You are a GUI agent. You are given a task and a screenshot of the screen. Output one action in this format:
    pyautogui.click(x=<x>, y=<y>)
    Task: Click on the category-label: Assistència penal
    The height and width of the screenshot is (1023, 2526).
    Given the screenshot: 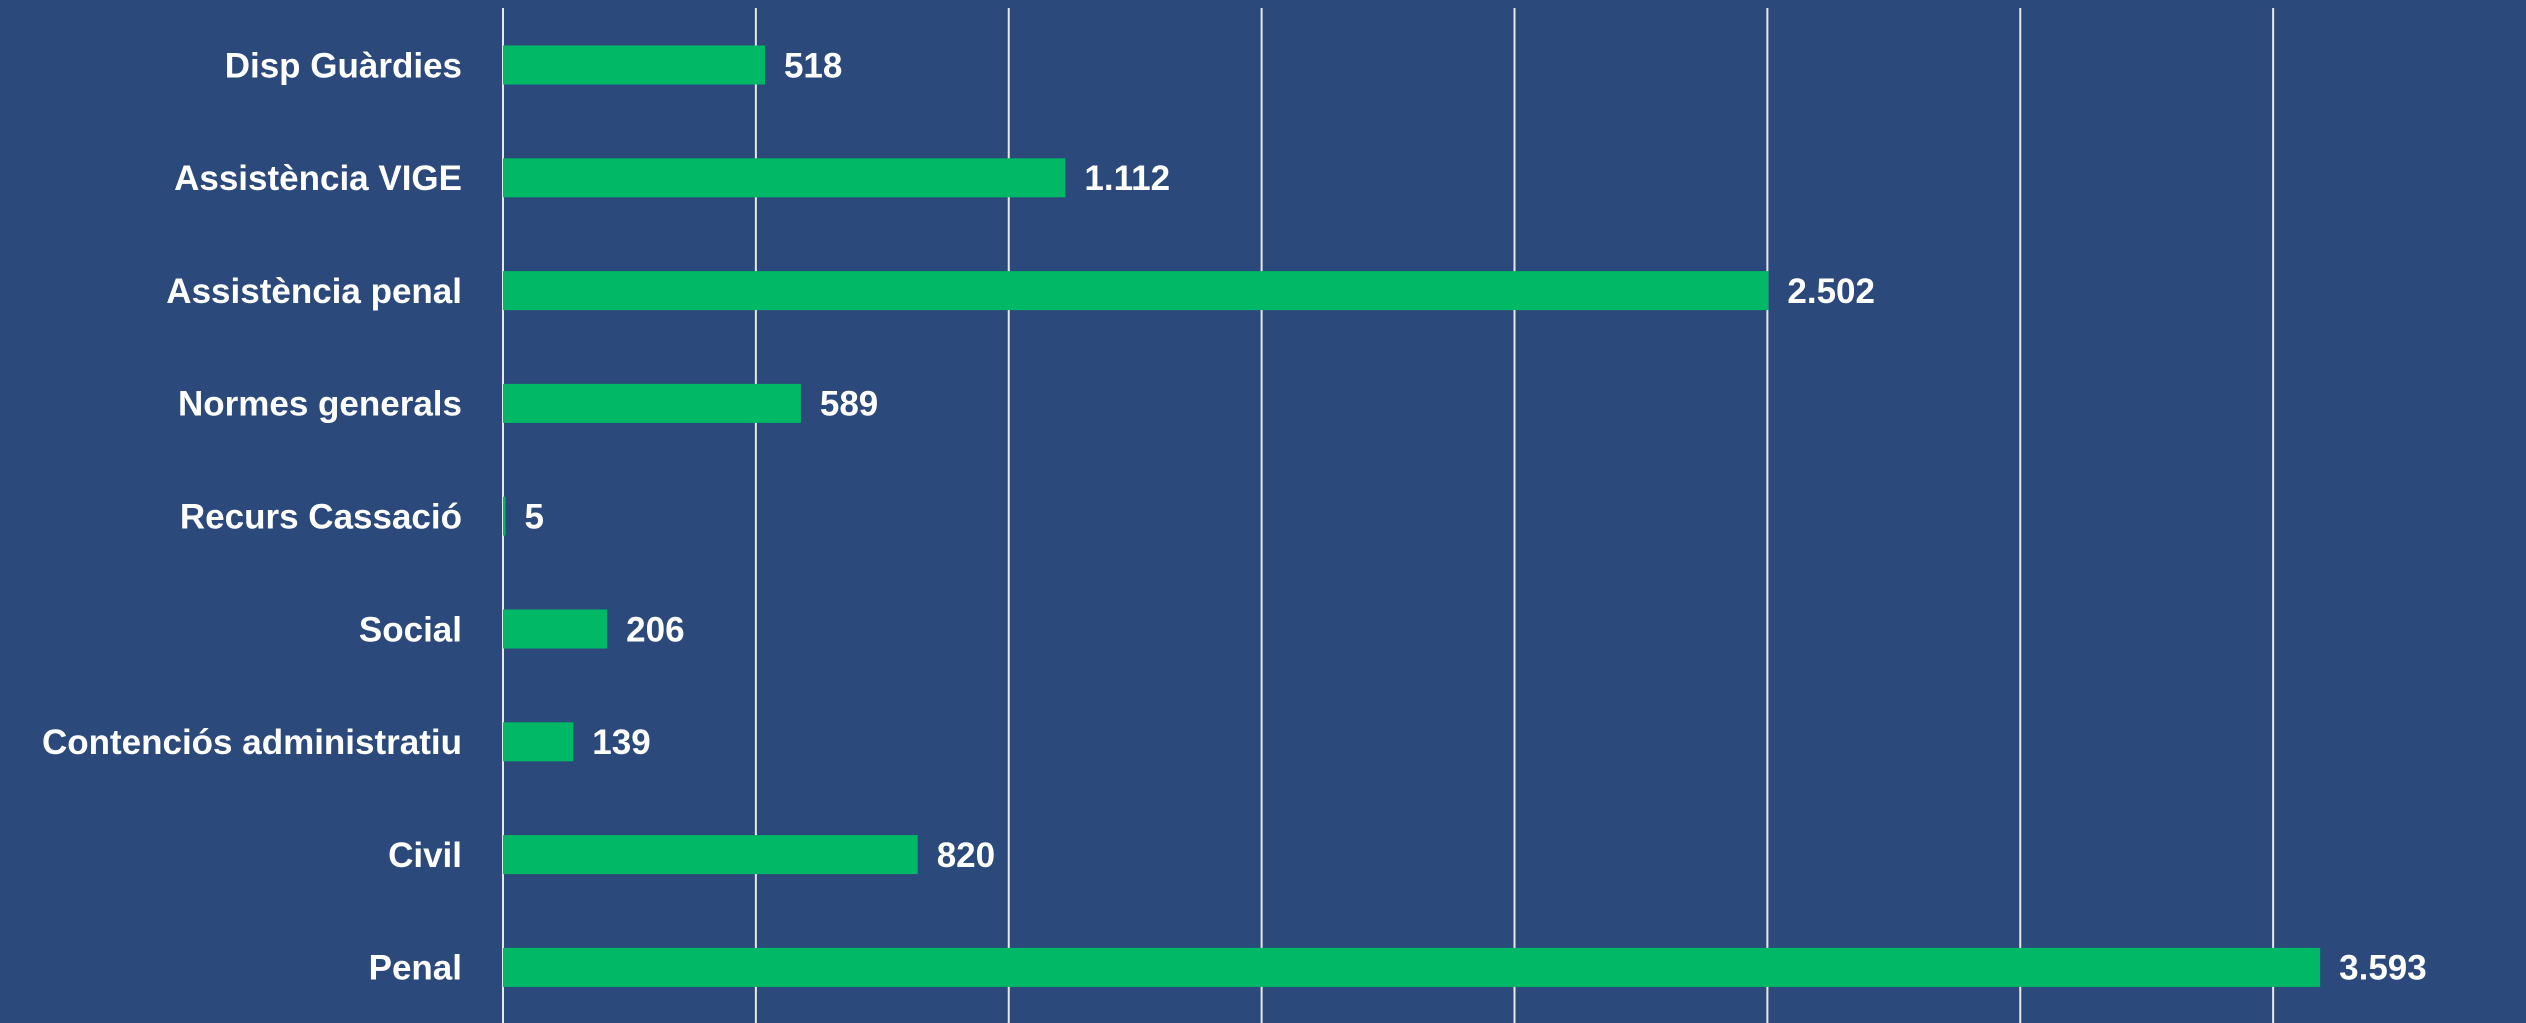 What is the action you would take?
    pyautogui.click(x=314, y=291)
    